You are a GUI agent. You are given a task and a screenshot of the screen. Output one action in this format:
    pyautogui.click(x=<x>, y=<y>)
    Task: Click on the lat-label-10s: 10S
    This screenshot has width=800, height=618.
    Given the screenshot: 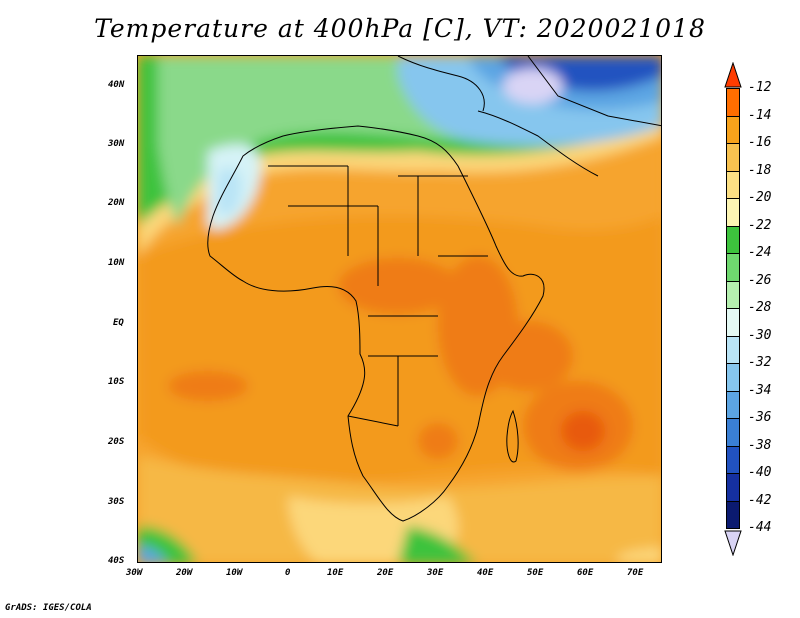 What is the action you would take?
    pyautogui.click(x=116, y=382)
    